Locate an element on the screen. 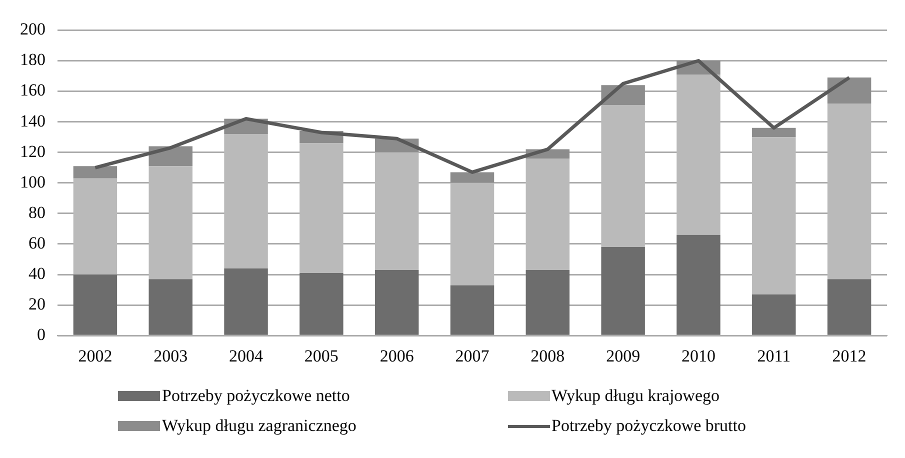 This screenshot has width=905, height=458. x-tick-label: 2011 is located at coordinates (774, 356).